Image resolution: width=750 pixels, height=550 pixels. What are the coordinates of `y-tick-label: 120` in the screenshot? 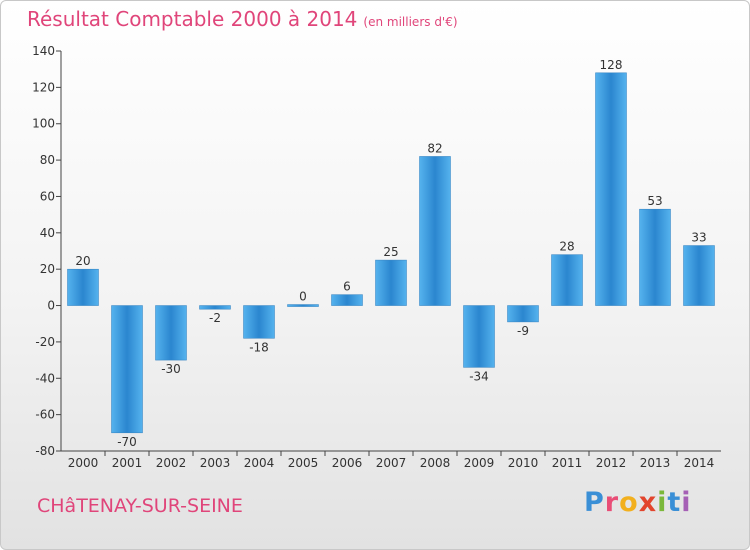 It's located at (43, 87).